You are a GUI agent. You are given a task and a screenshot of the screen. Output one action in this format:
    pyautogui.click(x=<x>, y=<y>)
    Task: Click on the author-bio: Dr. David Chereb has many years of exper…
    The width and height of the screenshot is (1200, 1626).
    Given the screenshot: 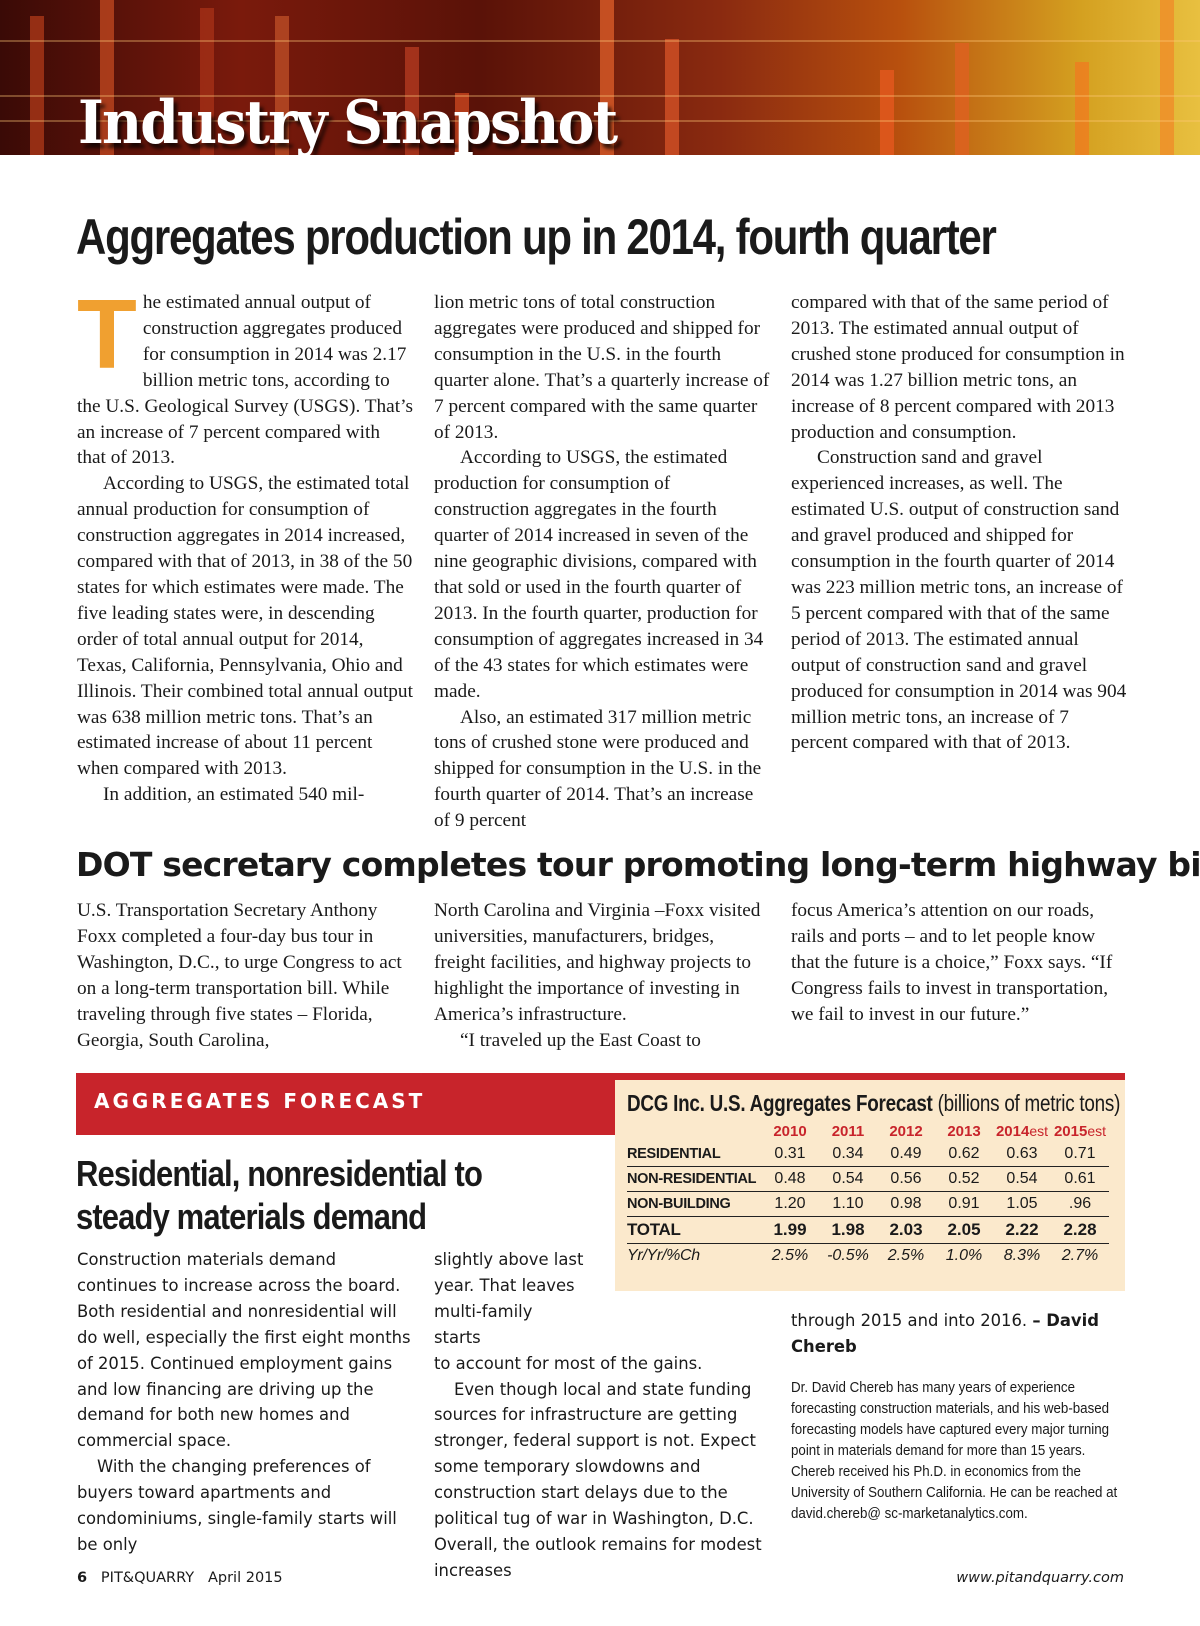 What is the action you would take?
    pyautogui.click(x=954, y=1451)
    